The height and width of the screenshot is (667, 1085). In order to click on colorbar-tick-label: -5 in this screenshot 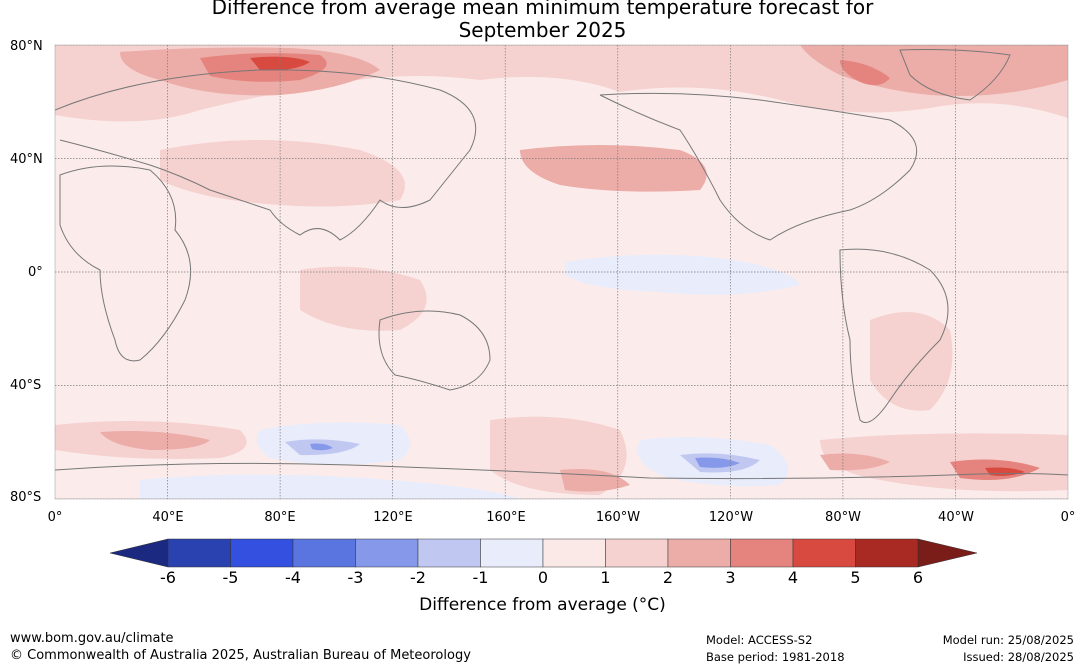, I will do `click(230, 577)`.